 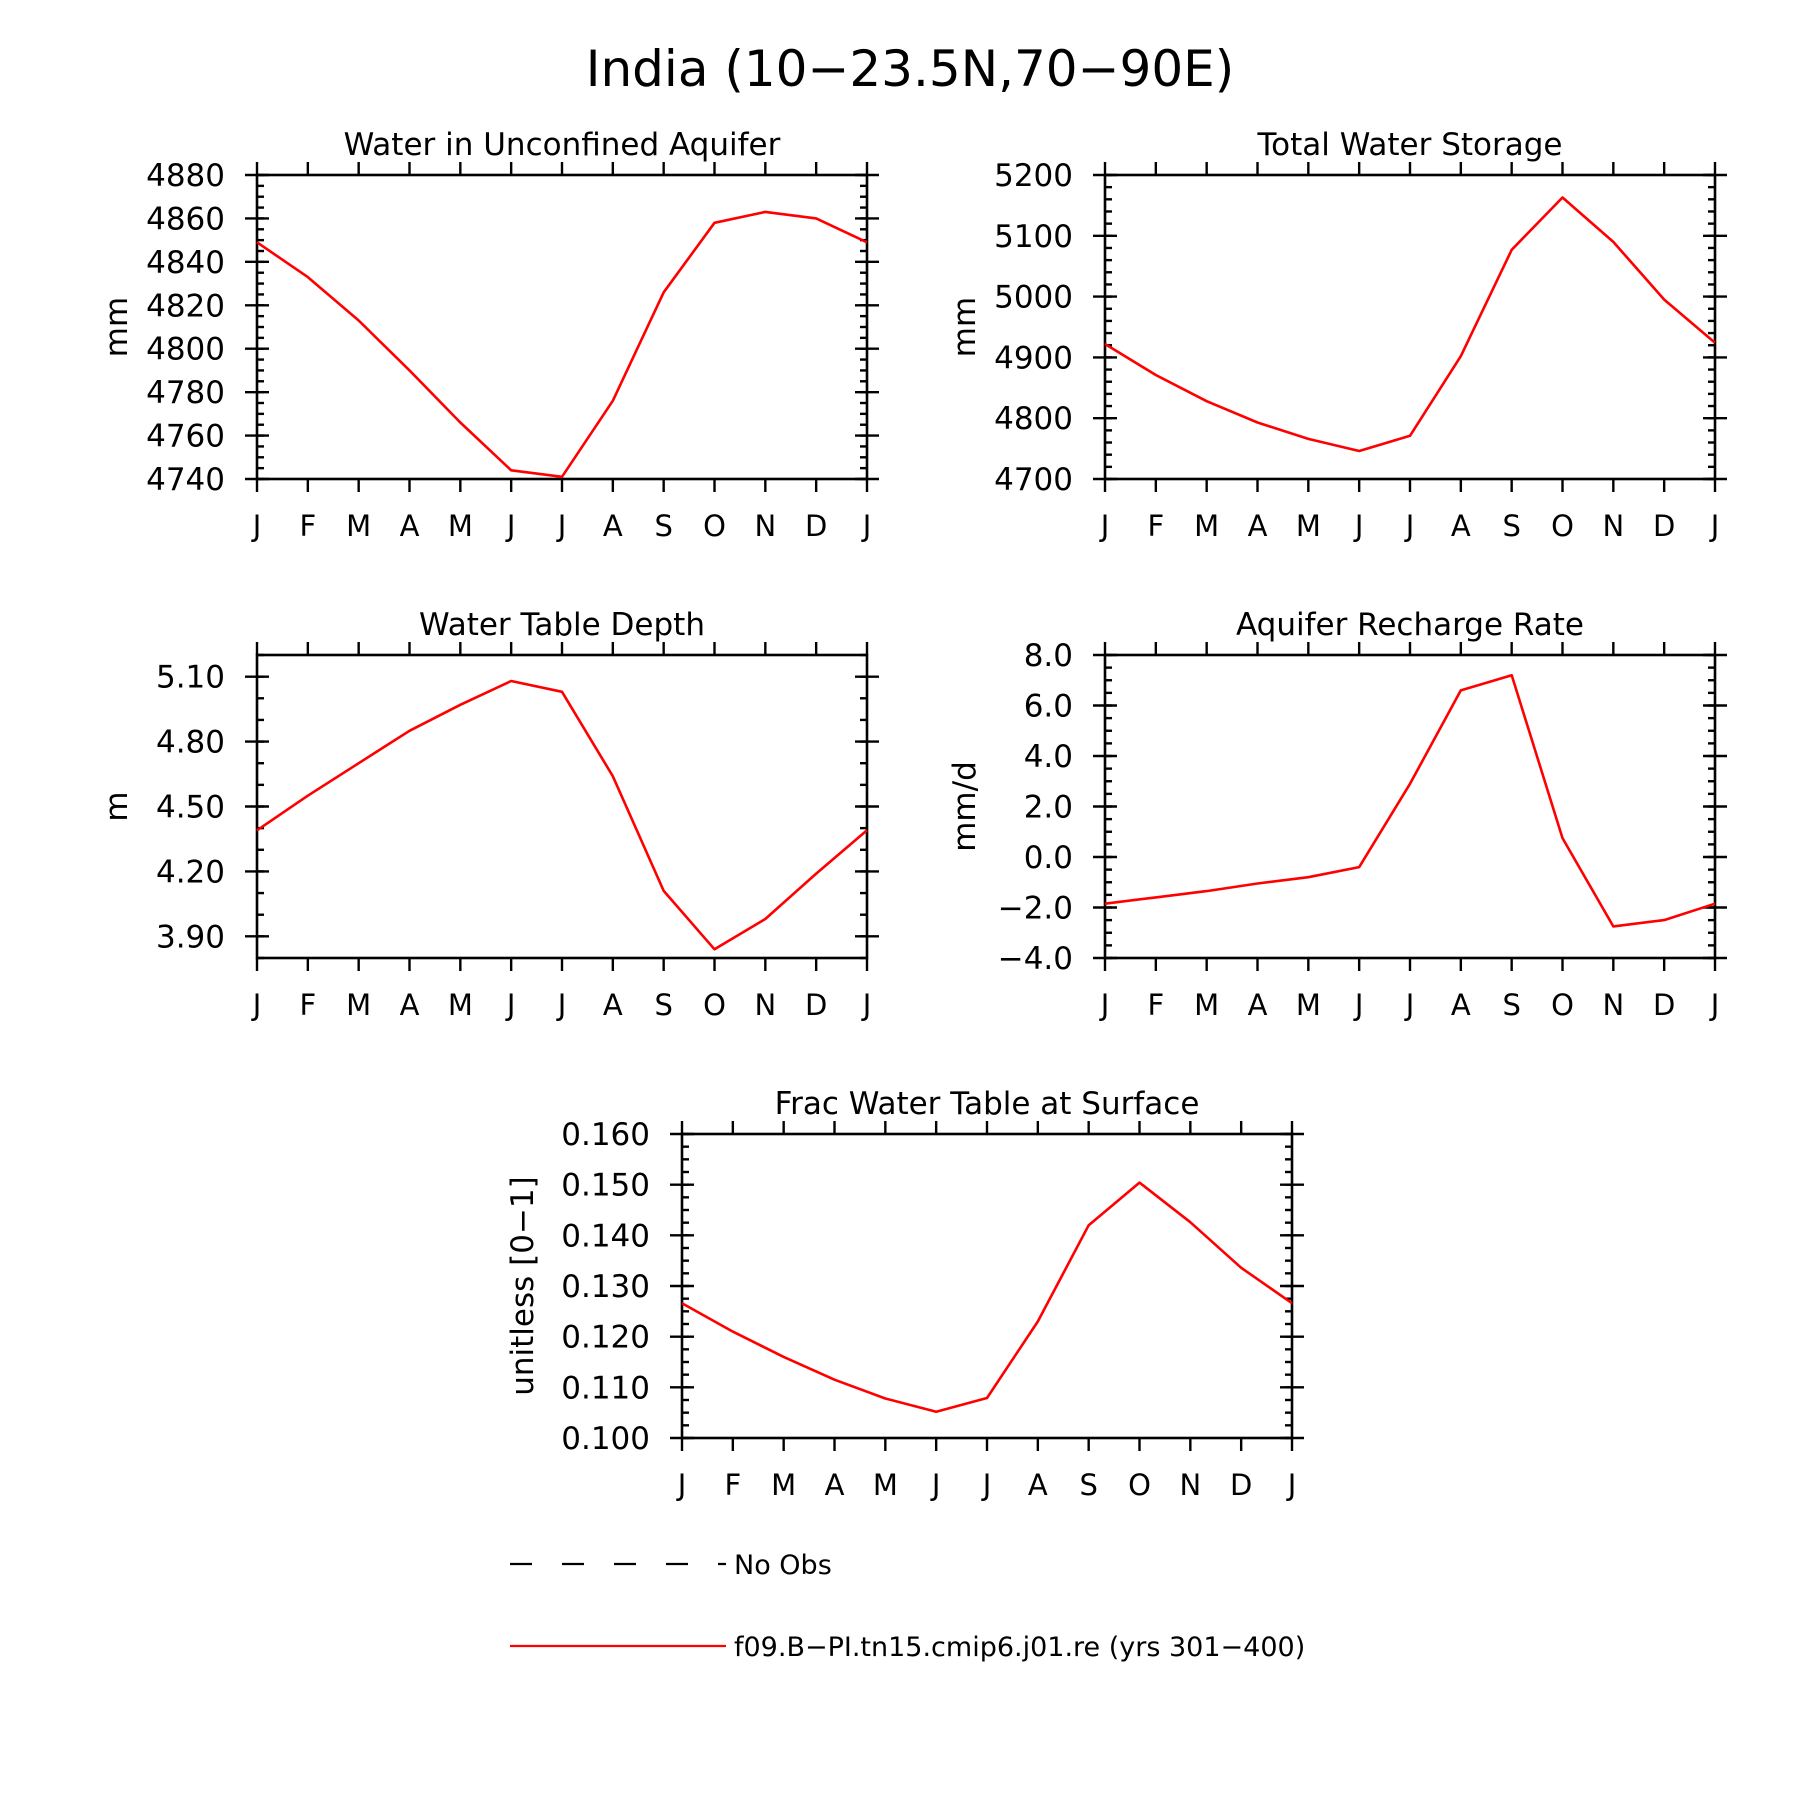 I want to click on y-axis-label: m, so click(x=117, y=806).